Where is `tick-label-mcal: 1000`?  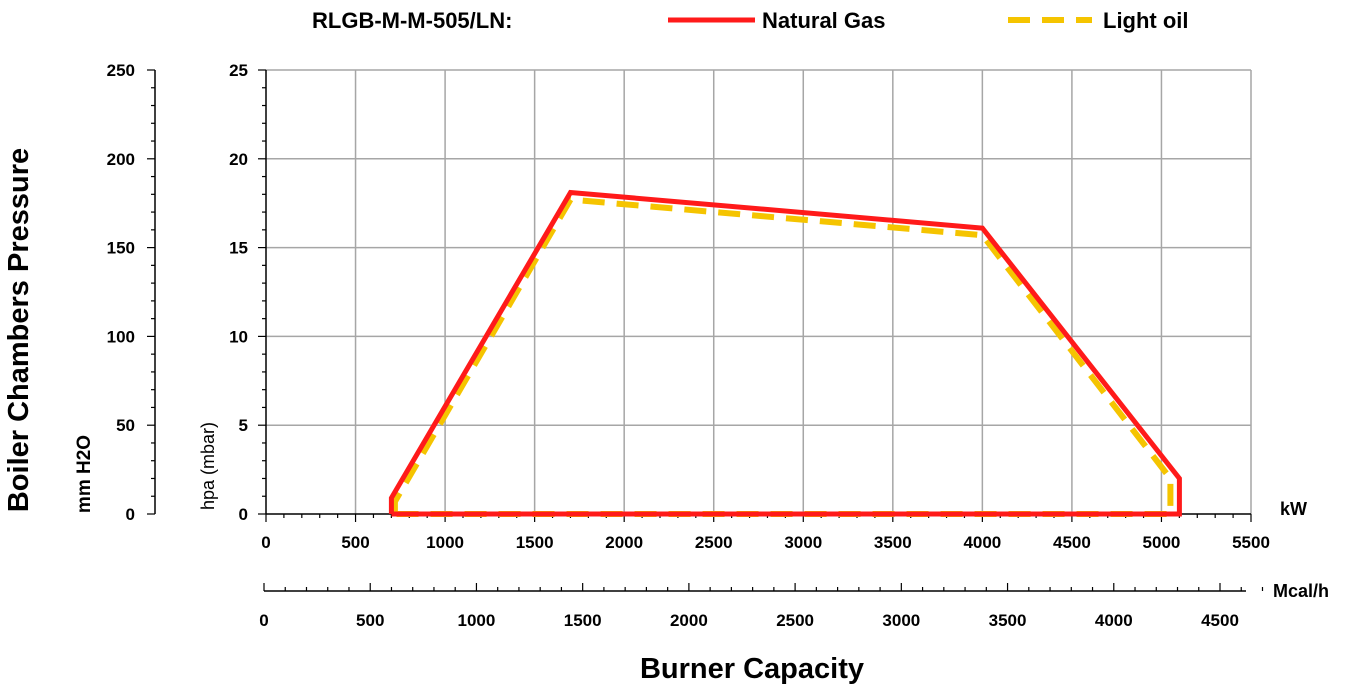
tick-label-mcal: 1000 is located at coordinates (477, 620).